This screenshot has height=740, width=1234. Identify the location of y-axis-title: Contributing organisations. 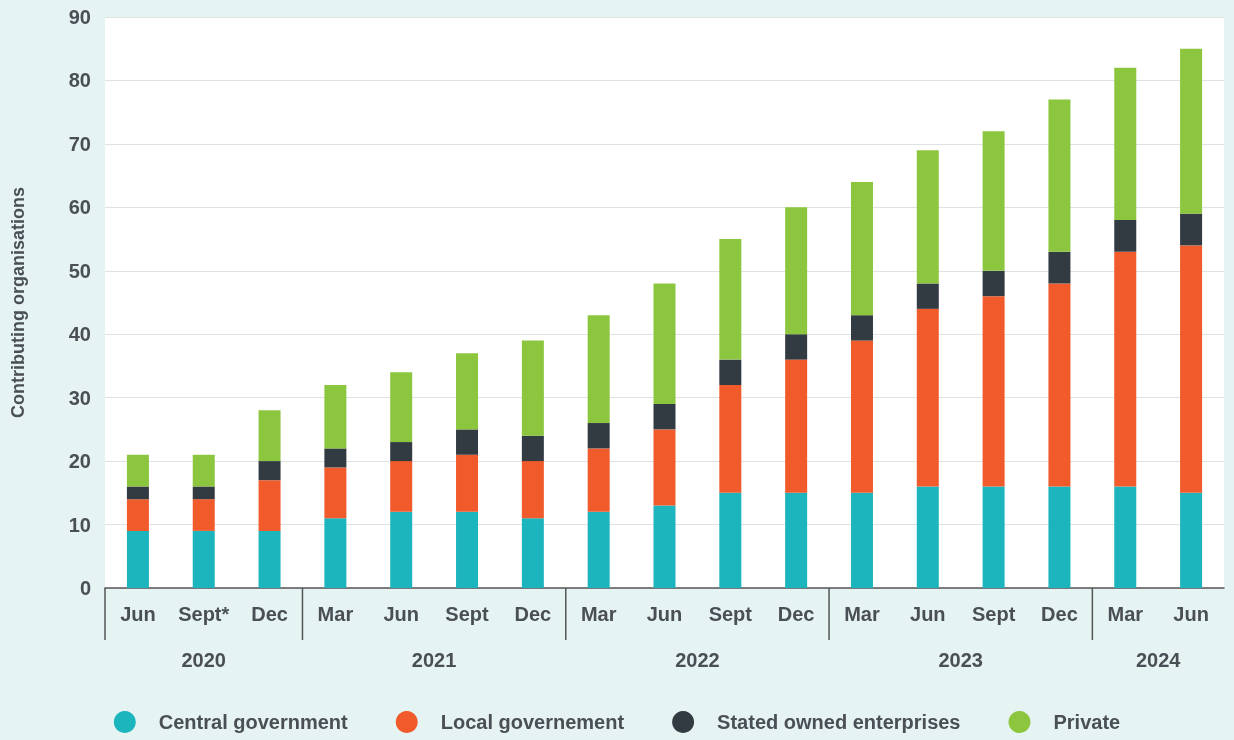
(18, 302).